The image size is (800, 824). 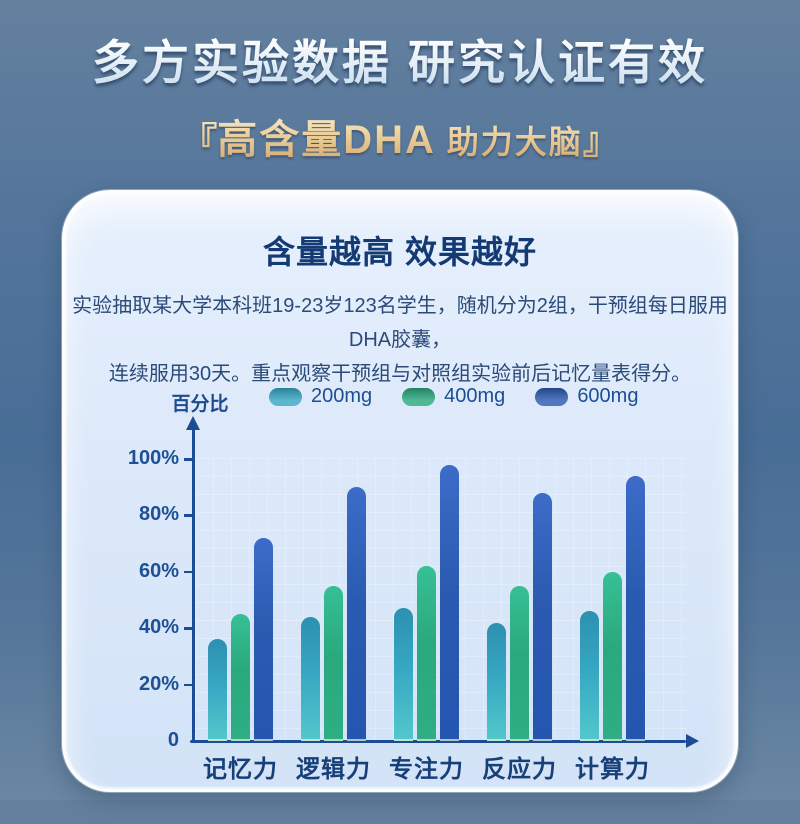 What do you see at coordinates (441, 142) in the screenshot?
I see `subtitle-sub-text` at bounding box center [441, 142].